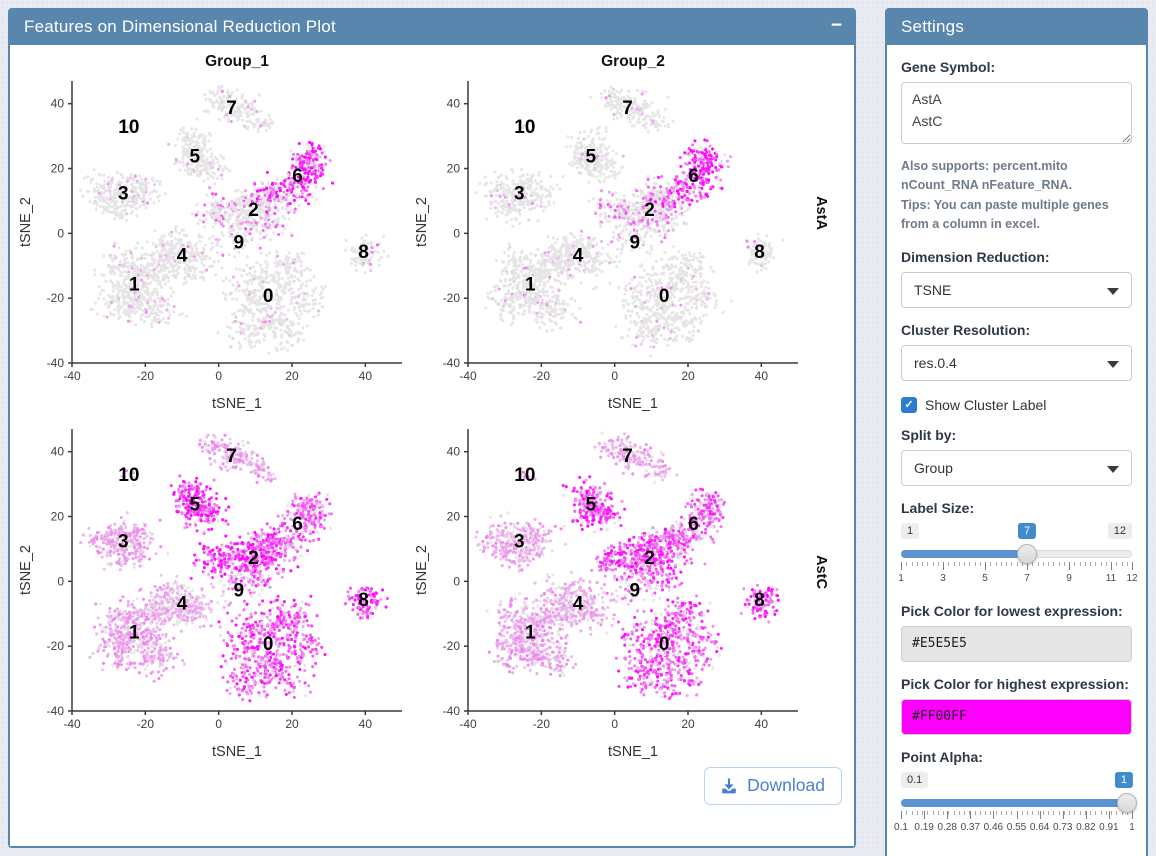 The height and width of the screenshot is (856, 1156). Describe the element at coordinates (1016, 362) in the screenshot. I see `cluster-resolution-select: res.0.4` at that location.